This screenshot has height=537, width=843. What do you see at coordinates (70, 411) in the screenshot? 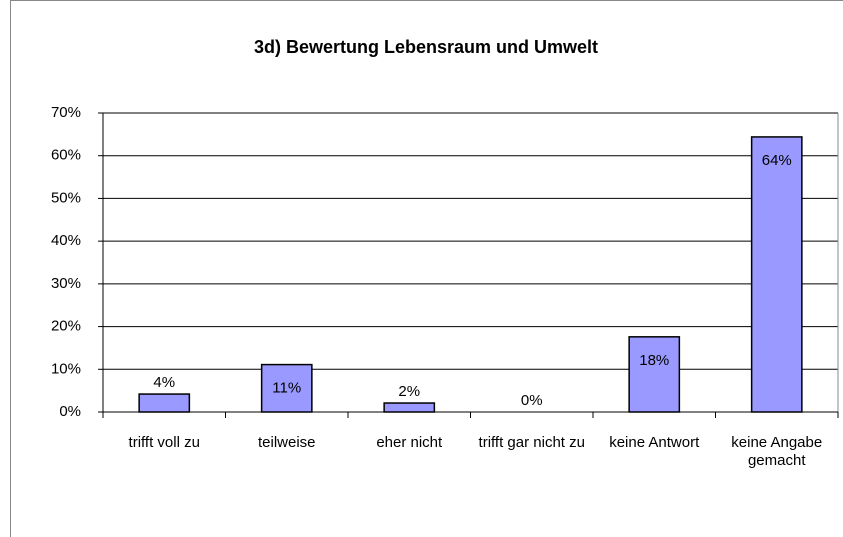
I see `y-tick-label: 0%` at bounding box center [70, 411].